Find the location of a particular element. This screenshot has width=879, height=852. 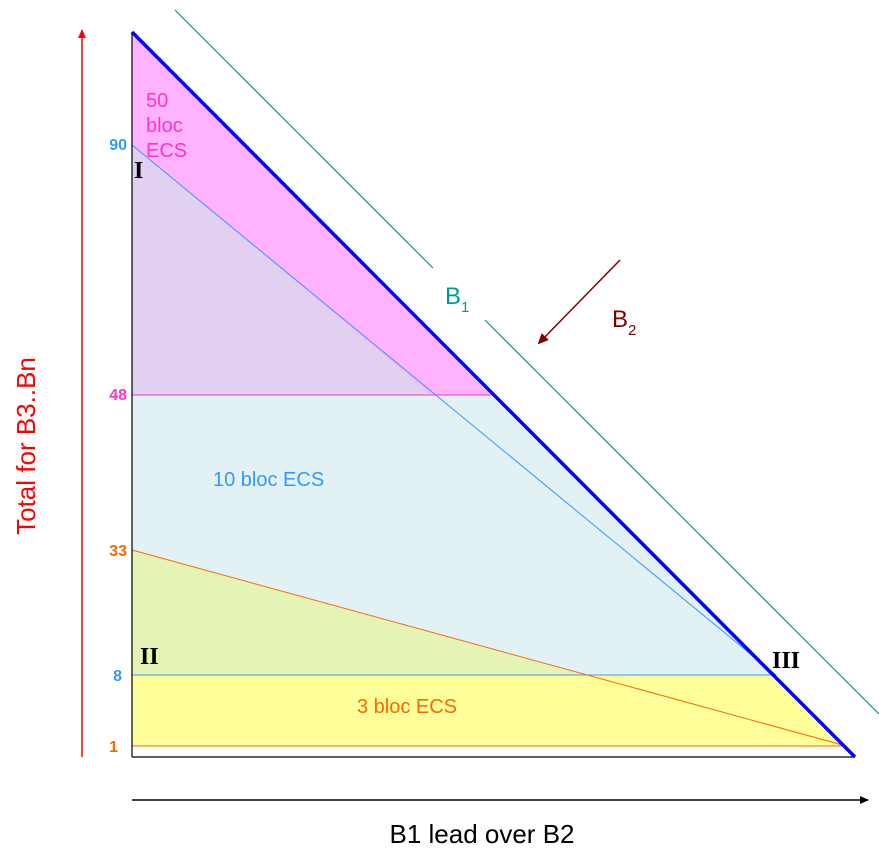

b2-arrow is located at coordinates (579, 302).